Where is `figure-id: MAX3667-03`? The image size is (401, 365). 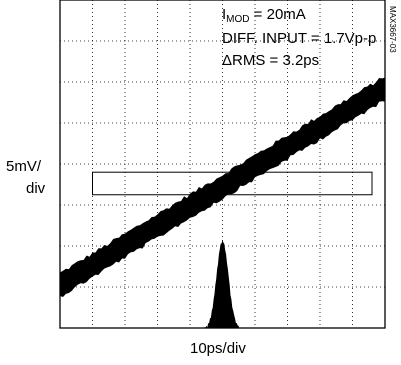
figure-id: MAX3667-03 is located at coordinates (392, 29).